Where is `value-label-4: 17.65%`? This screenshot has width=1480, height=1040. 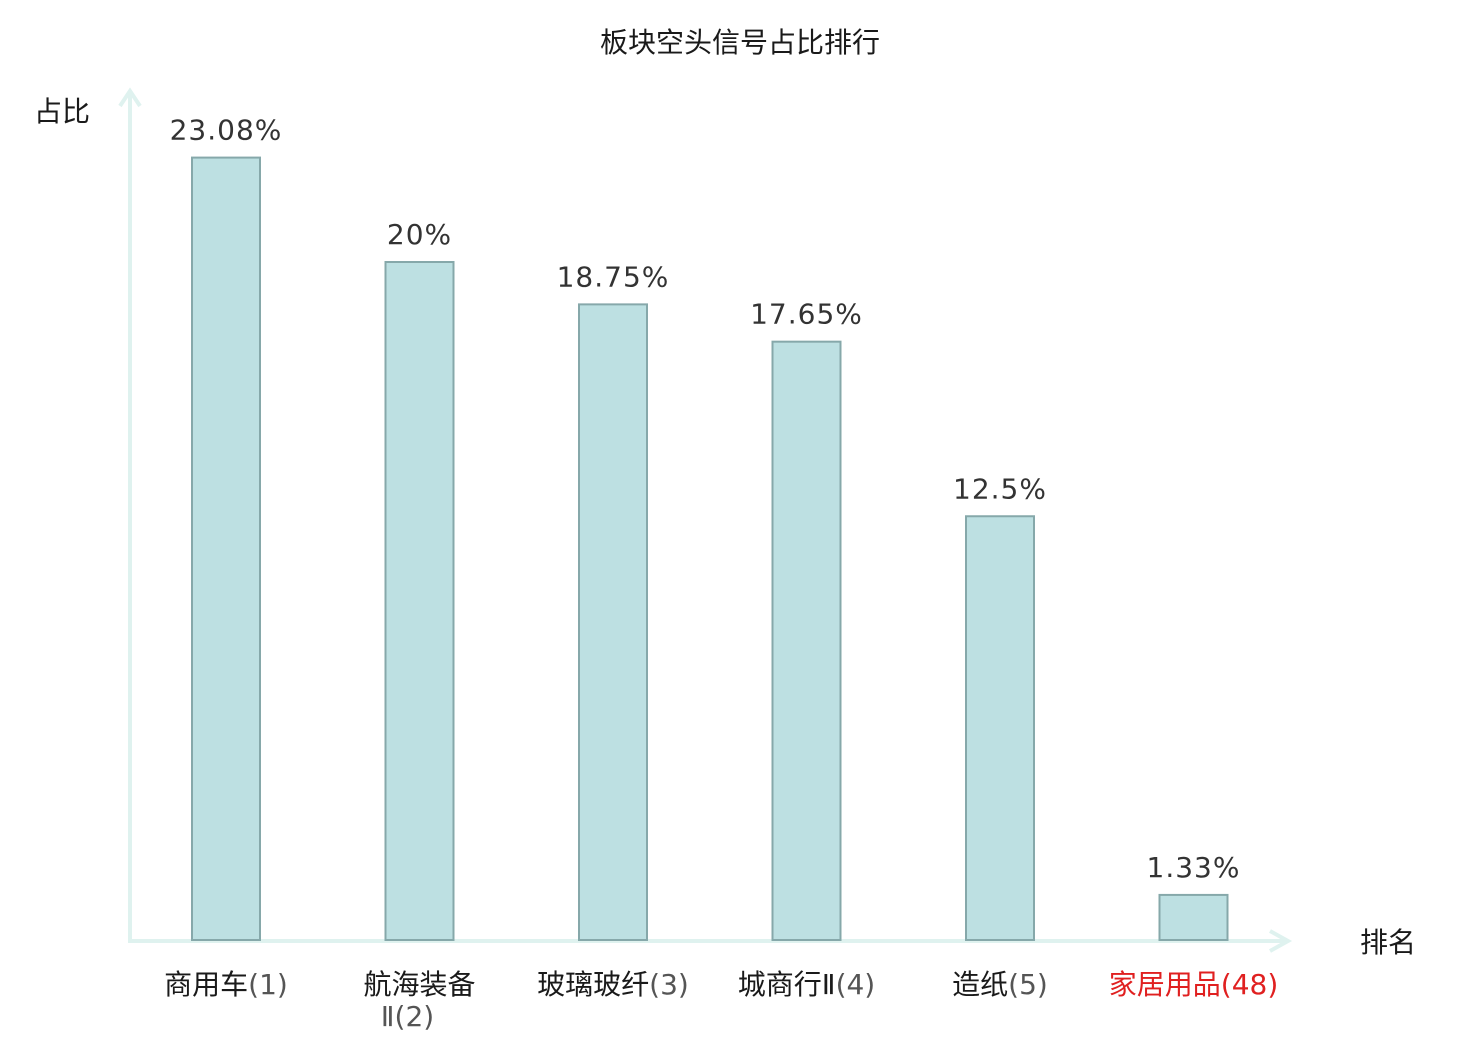 value-label-4: 17.65% is located at coordinates (806, 314).